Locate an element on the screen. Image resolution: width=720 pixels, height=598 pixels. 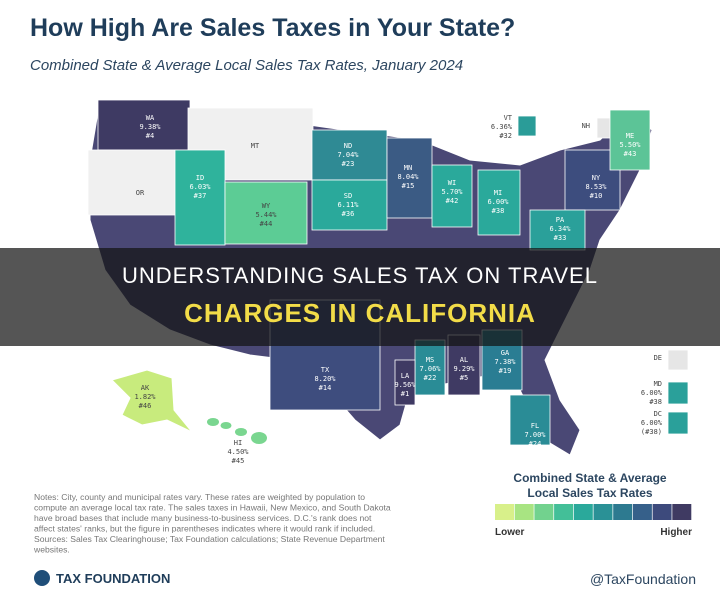
state-label: #5 is located at coordinates (464, 378).